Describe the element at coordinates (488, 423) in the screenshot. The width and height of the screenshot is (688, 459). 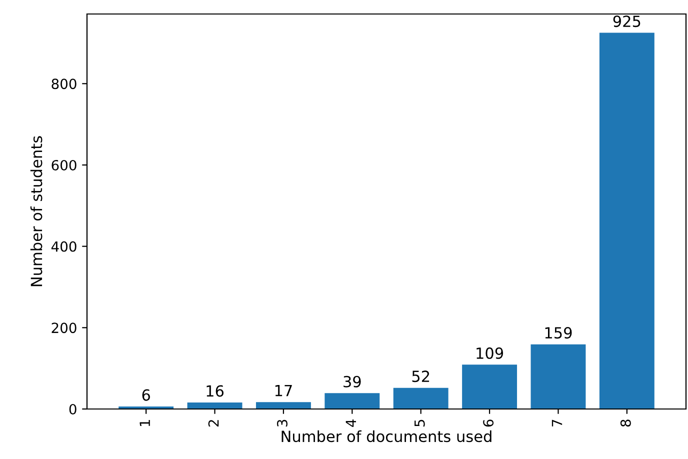
I see `x-tick-label: 6` at that location.